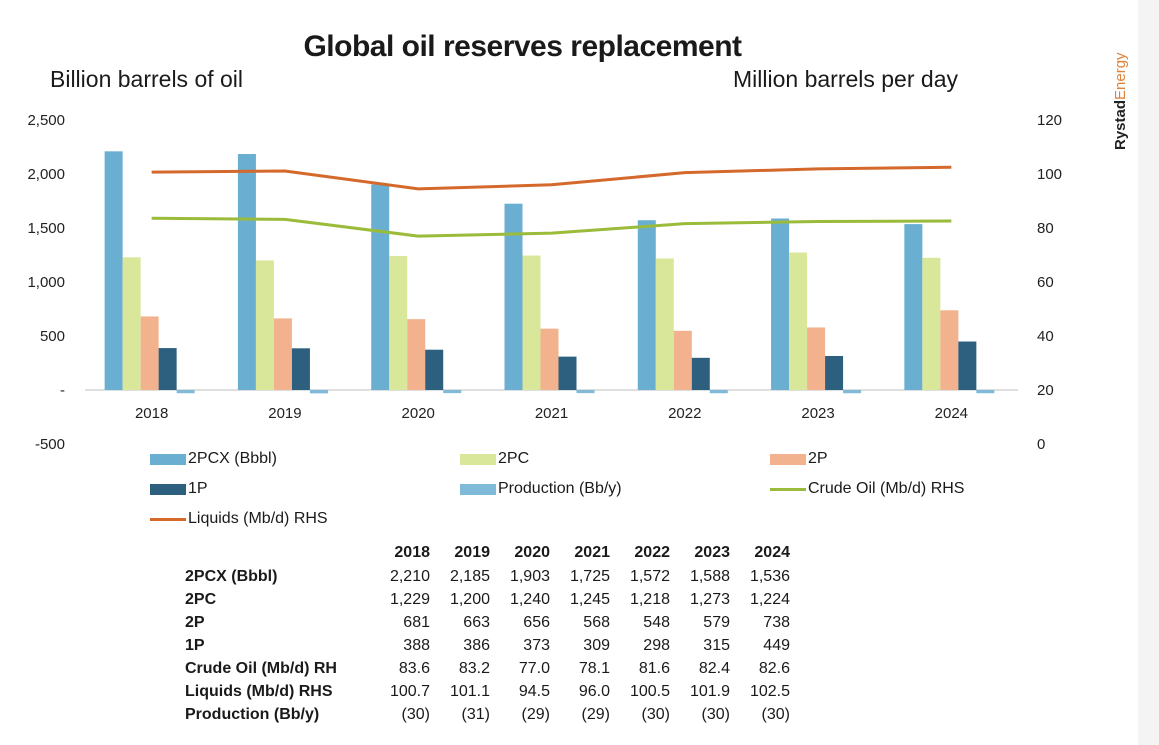  Describe the element at coordinates (816, 358) in the screenshot. I see `bar-2p-2023` at that location.